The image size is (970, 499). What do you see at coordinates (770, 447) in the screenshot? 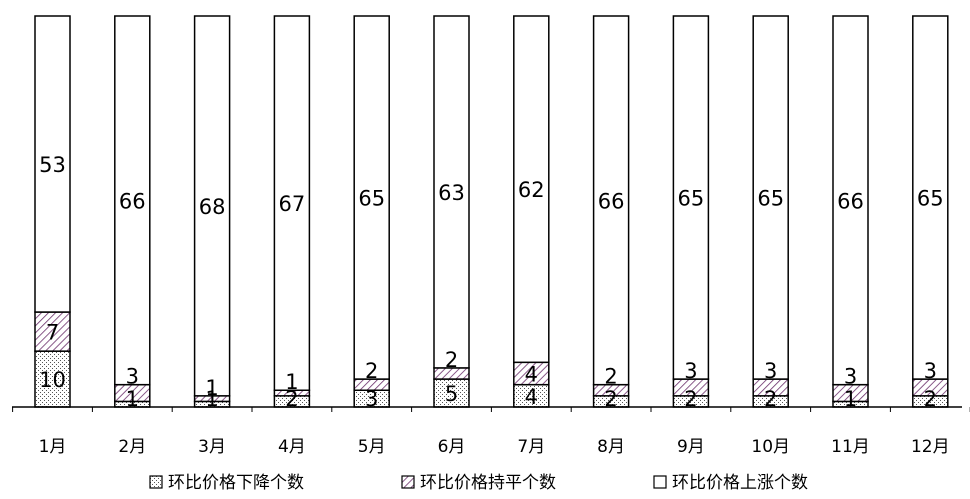
I see `x-tick-label: 10月` at bounding box center [770, 447].